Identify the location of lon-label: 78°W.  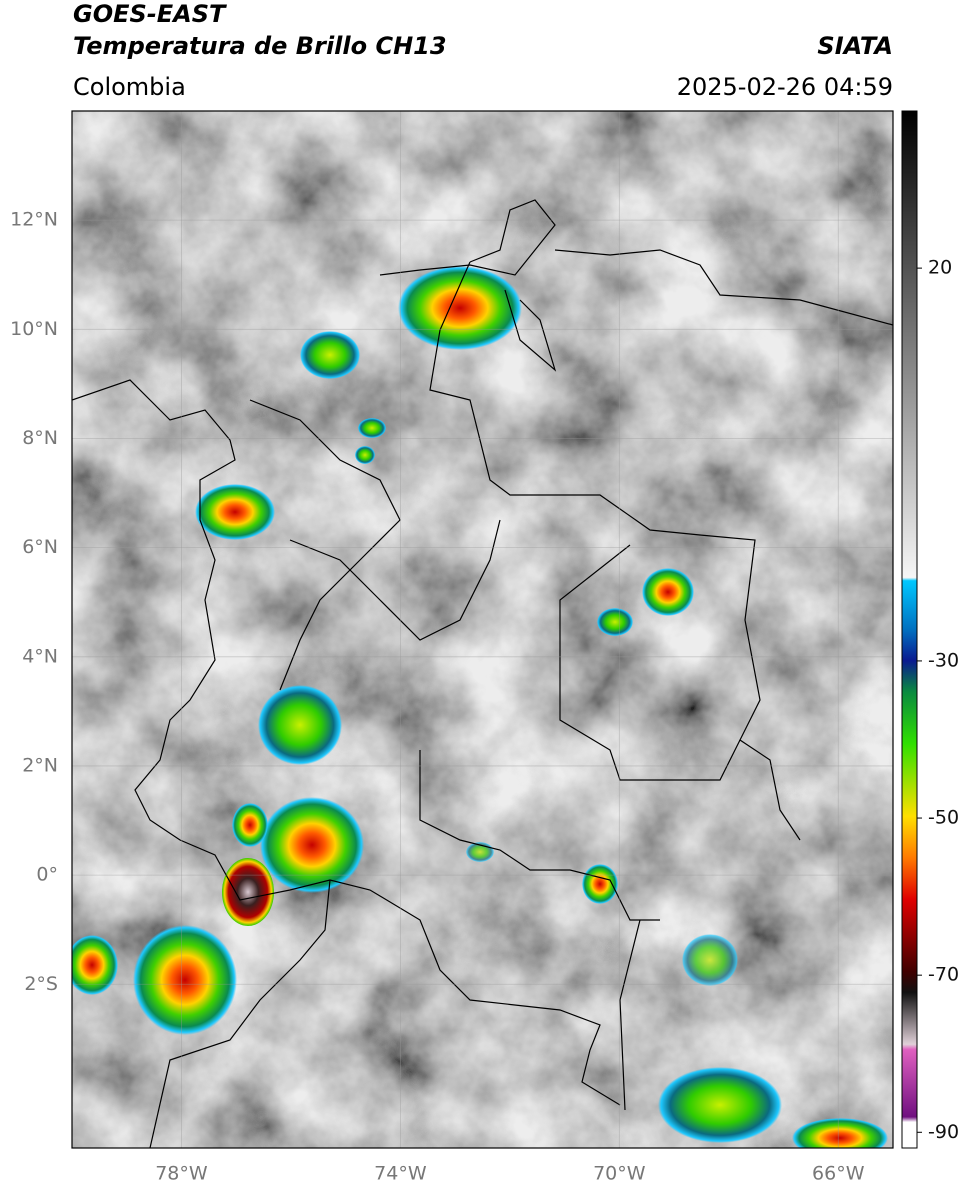
(181, 1174).